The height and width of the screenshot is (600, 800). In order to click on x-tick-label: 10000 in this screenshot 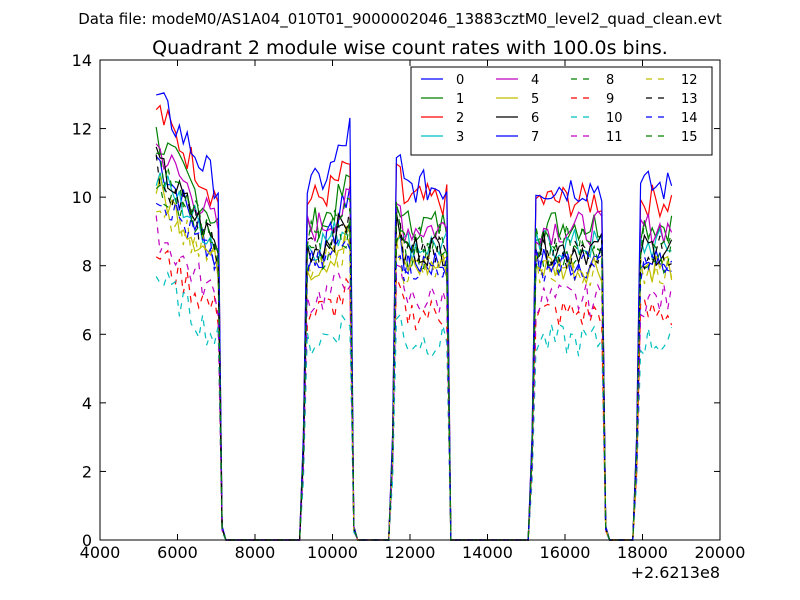, I will do `click(332, 552)`.